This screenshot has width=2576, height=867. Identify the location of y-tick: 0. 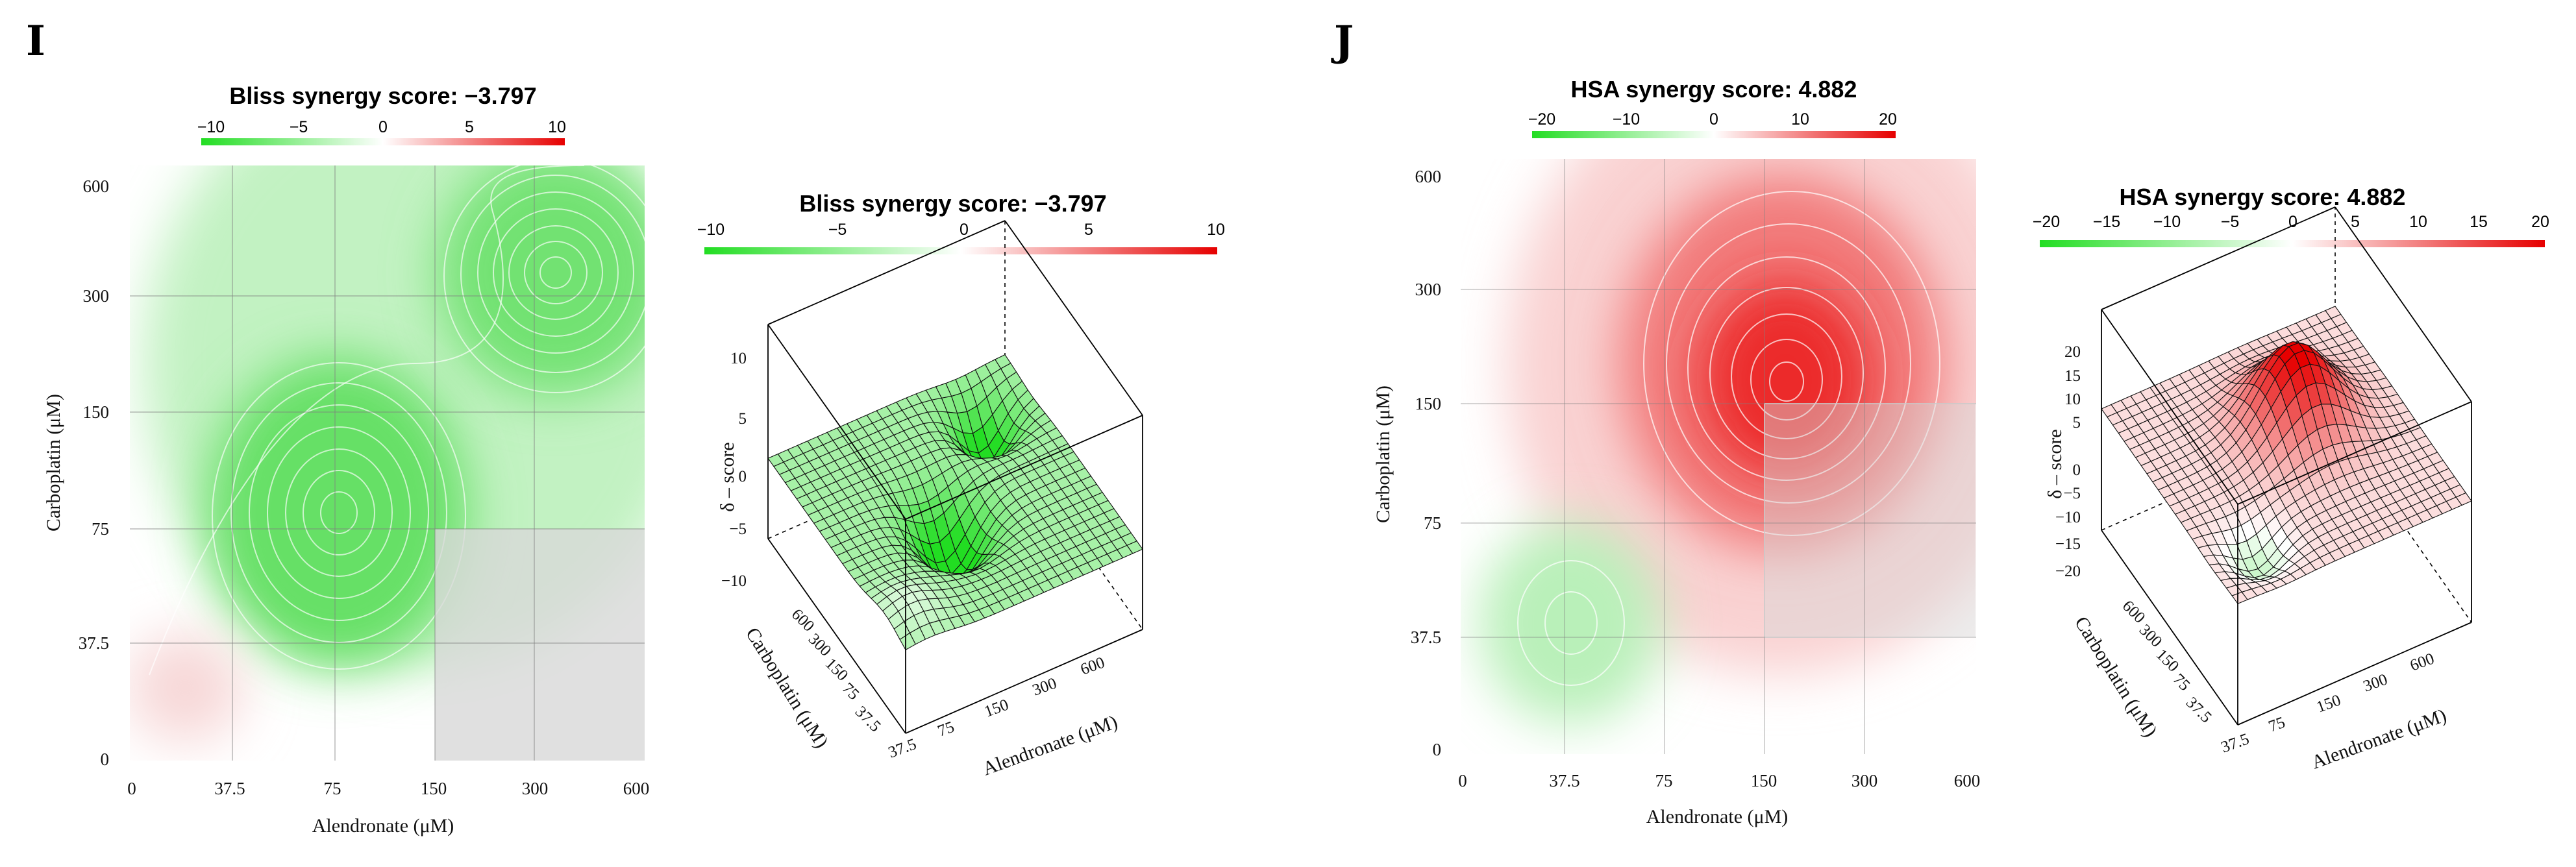
(1437, 749).